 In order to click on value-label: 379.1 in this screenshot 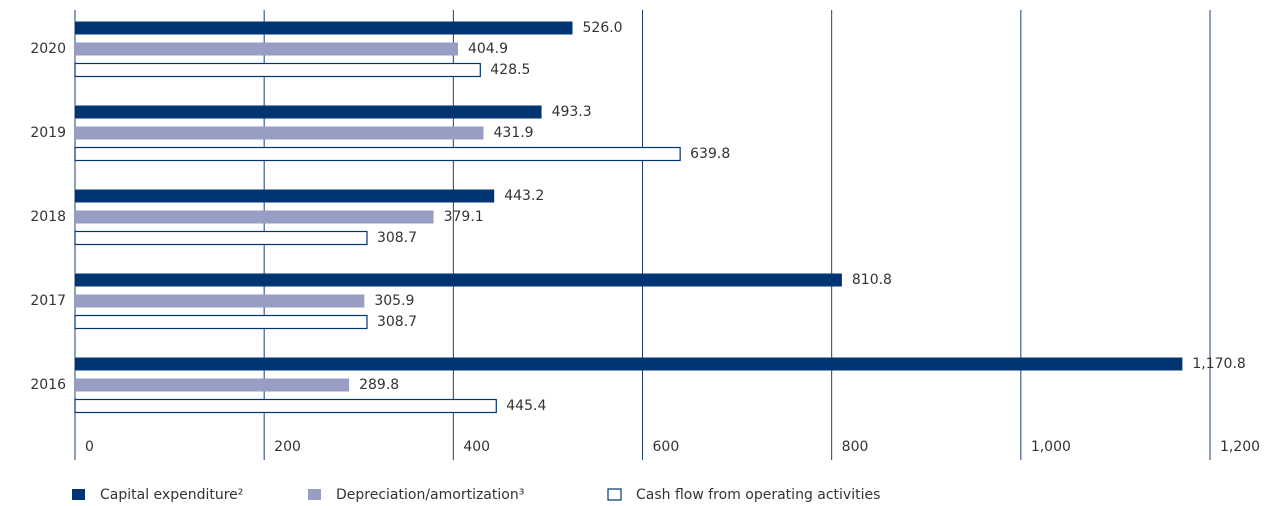, I will do `click(464, 217)`.